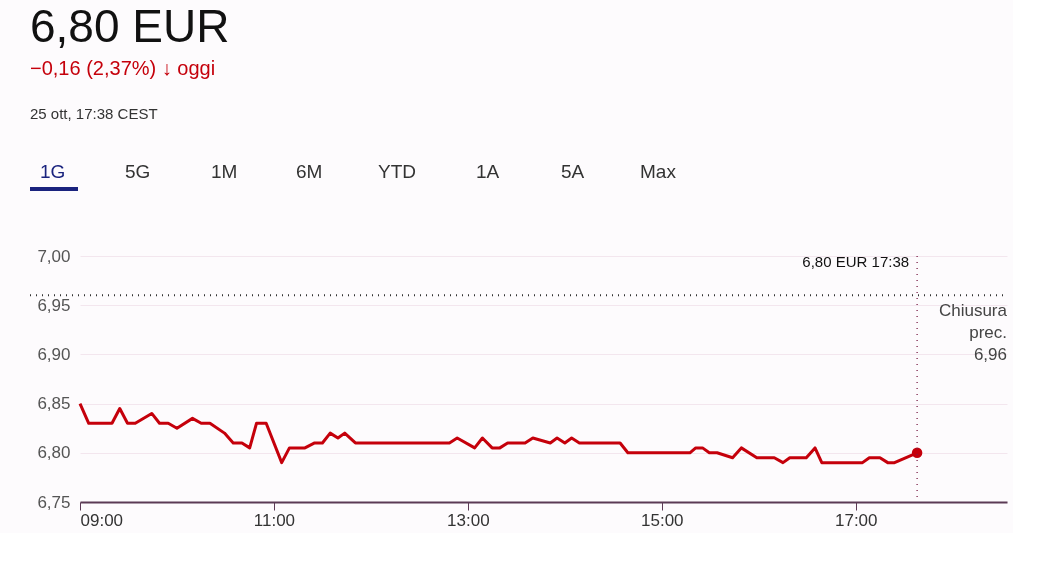 The image size is (1043, 562). I want to click on text: 1M, so click(224, 171).